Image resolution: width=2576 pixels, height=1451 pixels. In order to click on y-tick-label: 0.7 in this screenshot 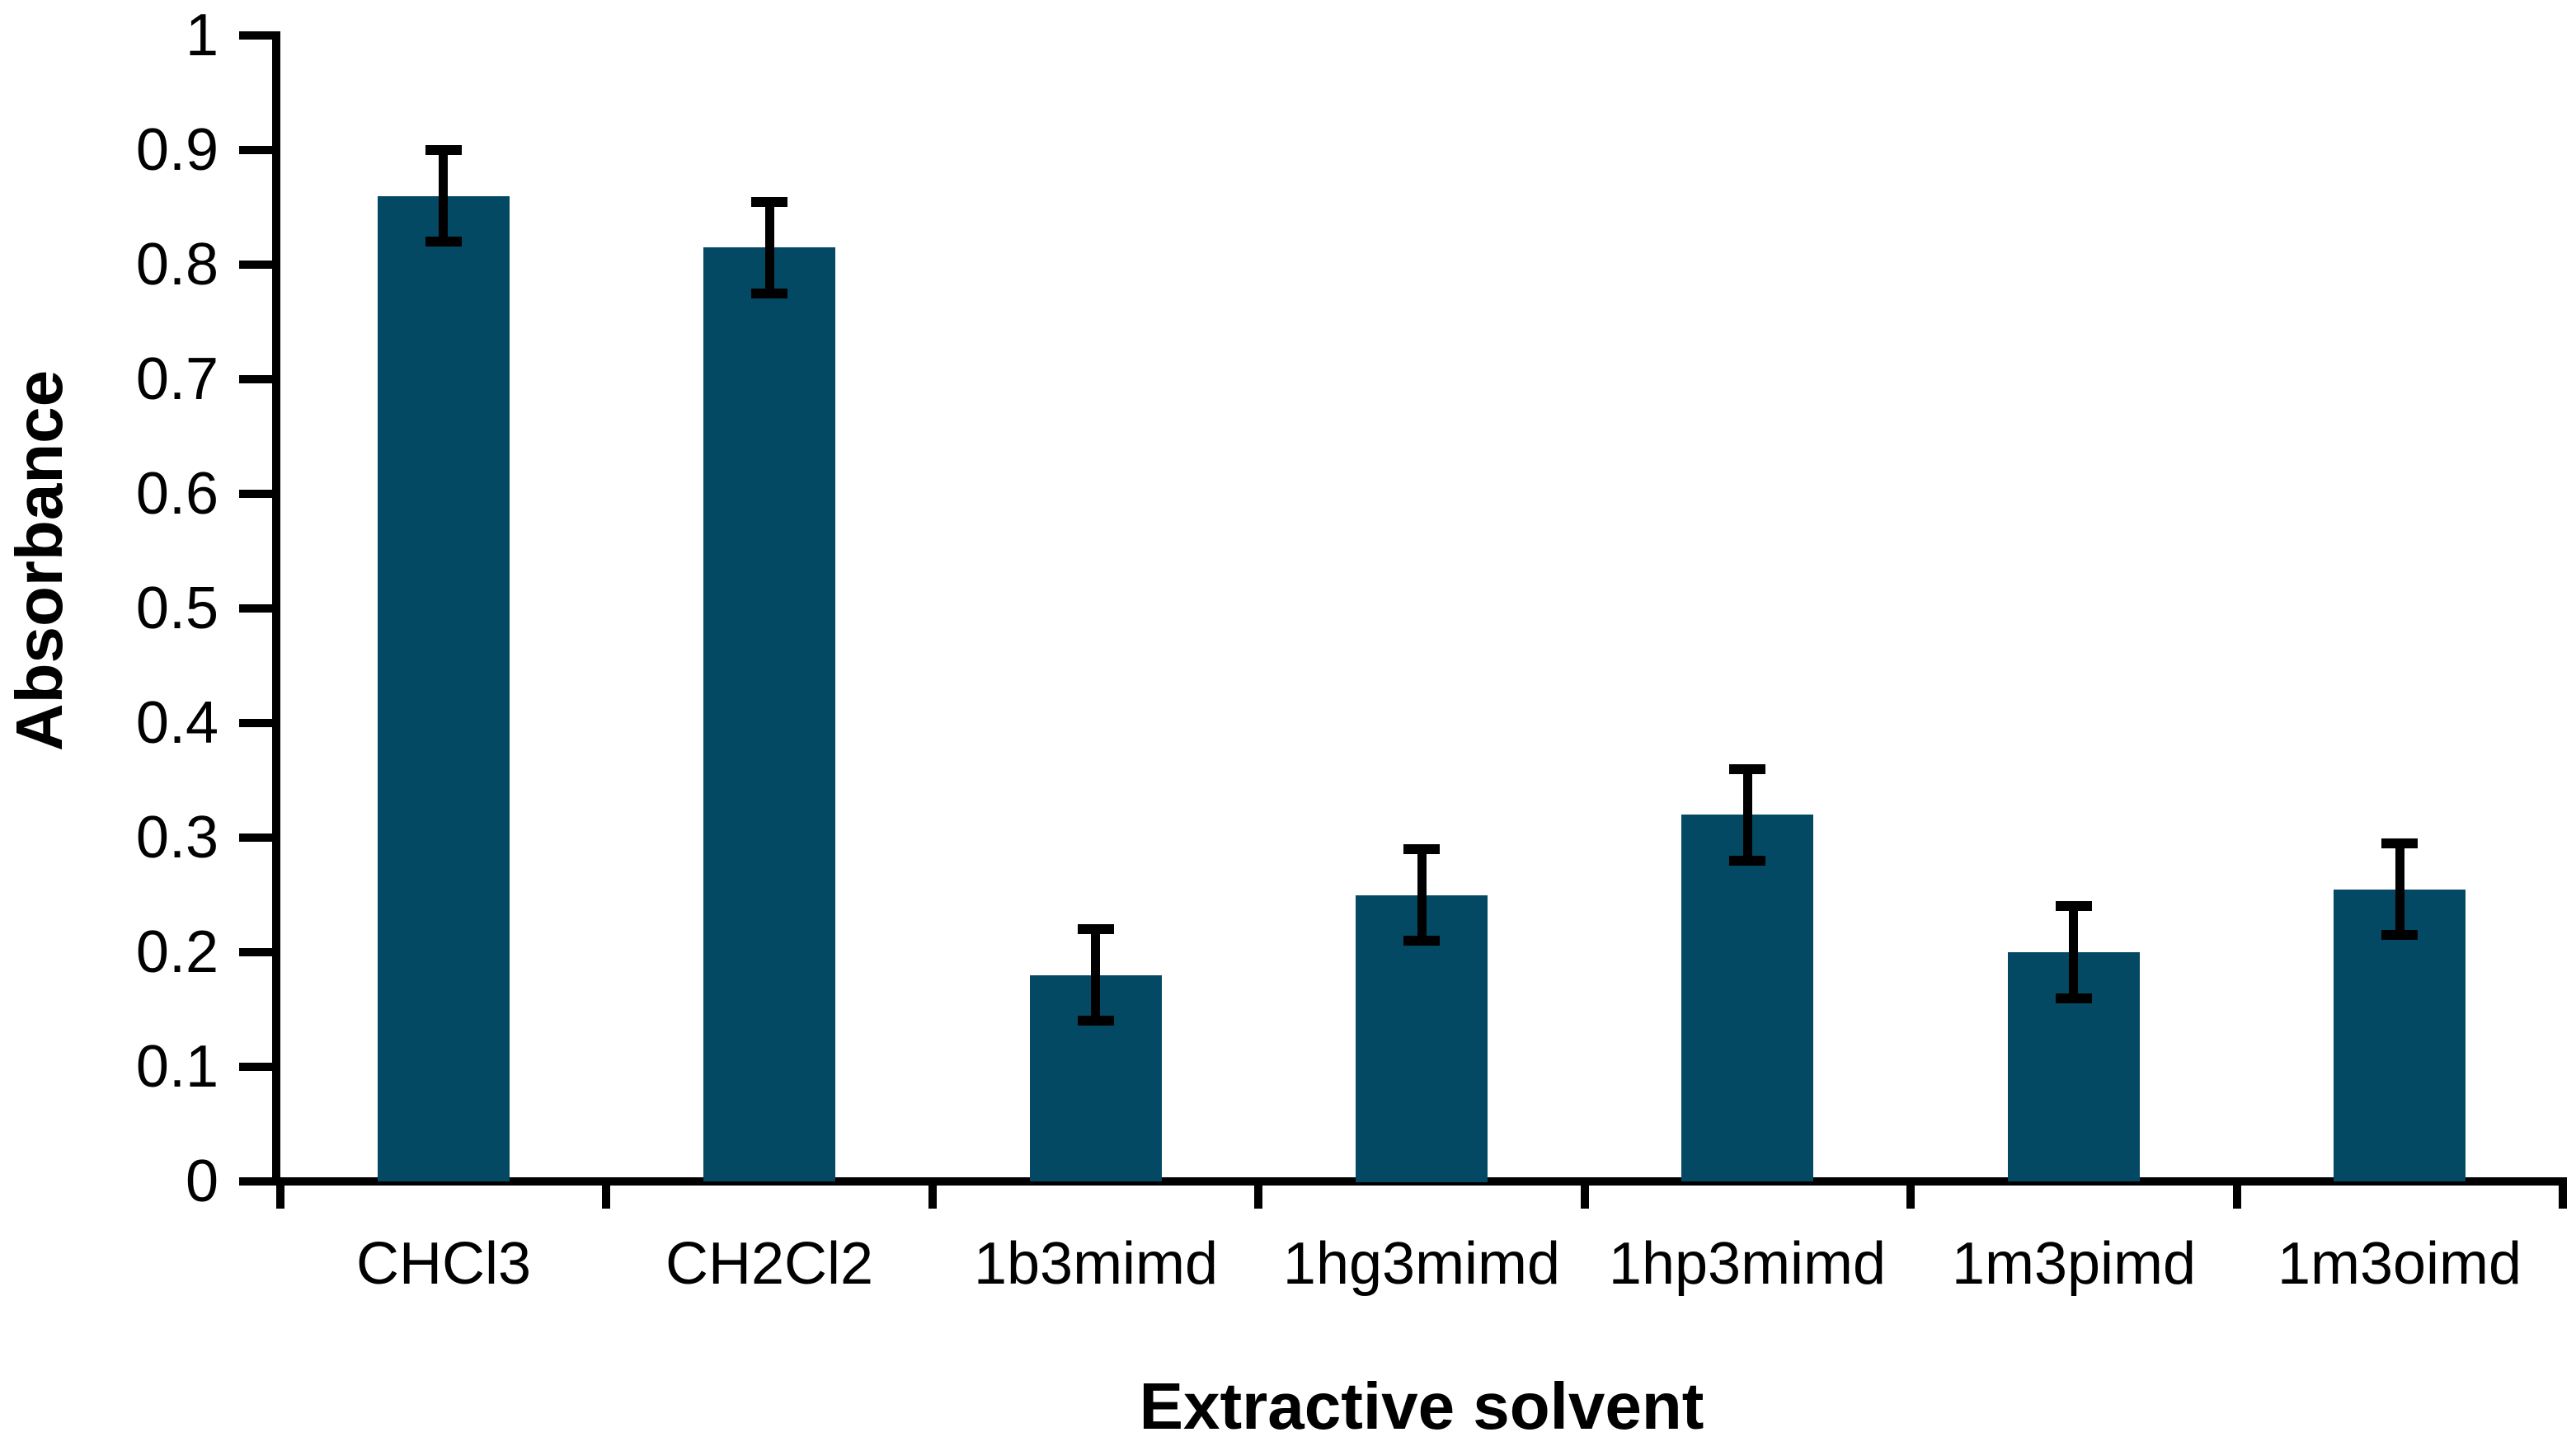, I will do `click(177, 379)`.